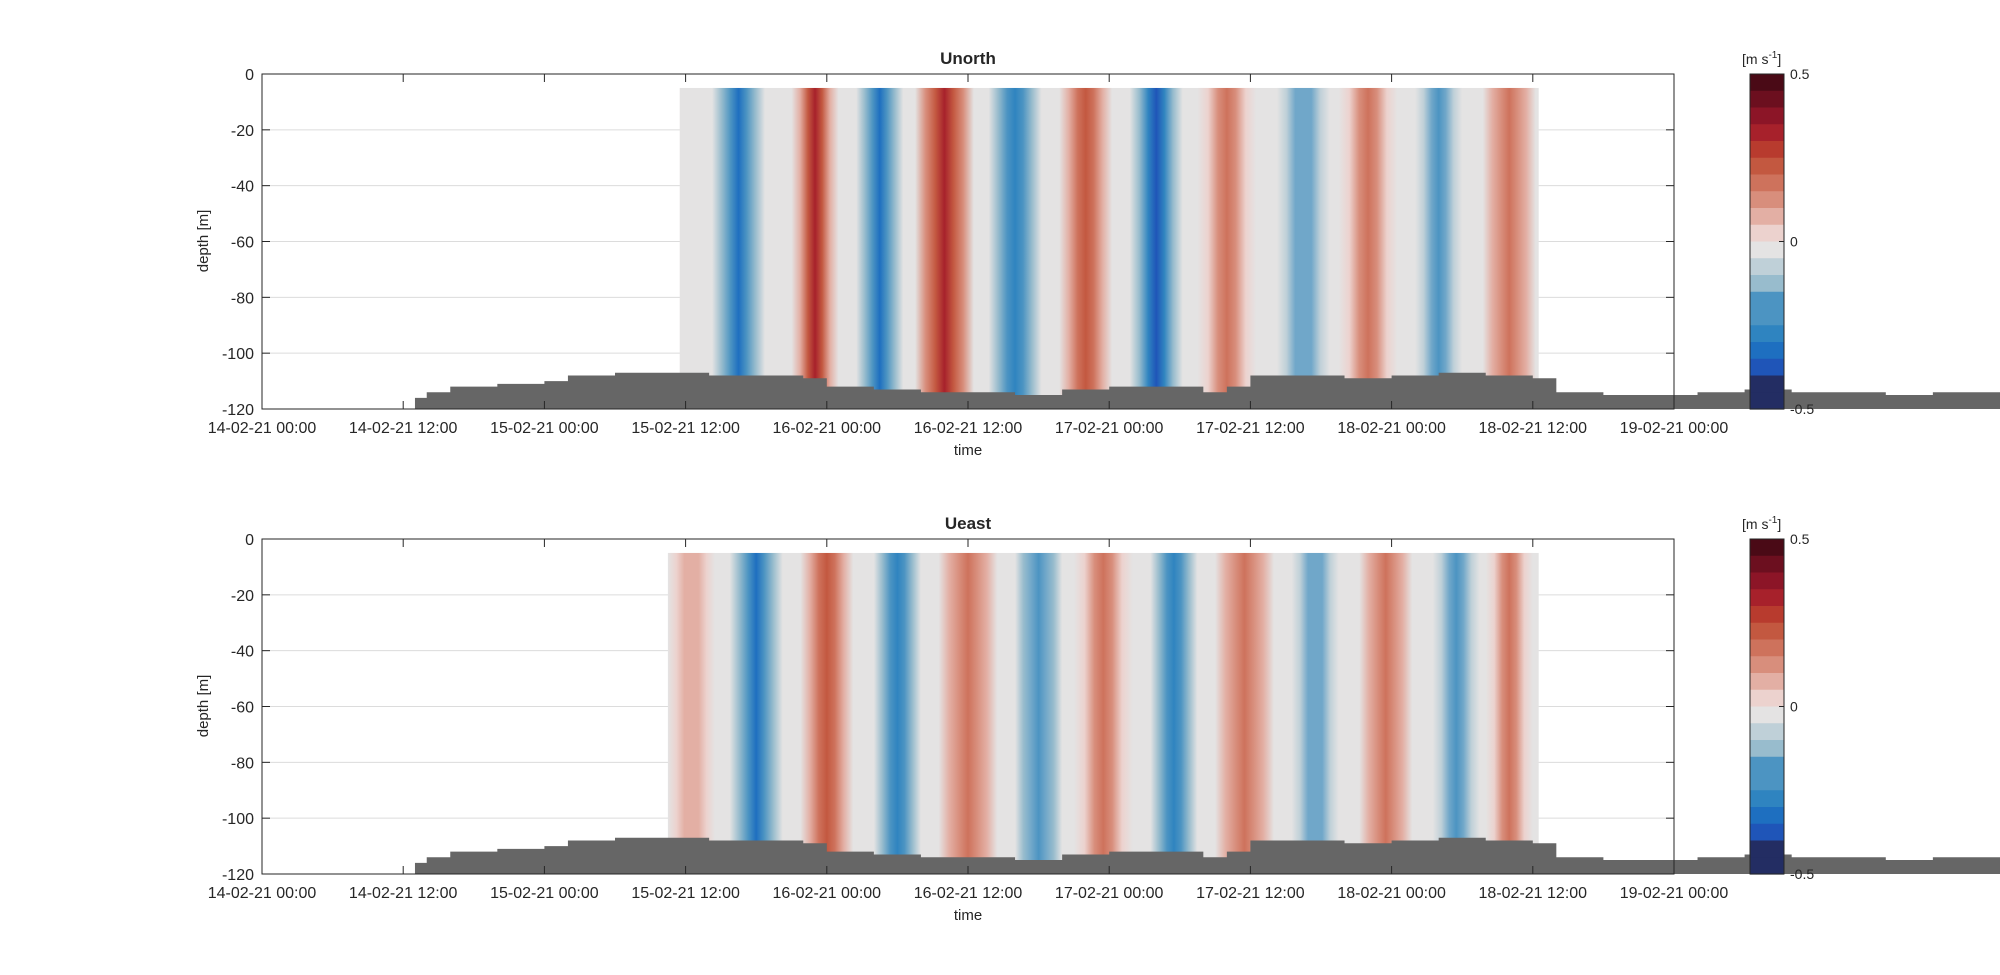 This screenshot has height=975, width=2000. I want to click on x-tick-label: 16-02-21 00:00, so click(827, 428).